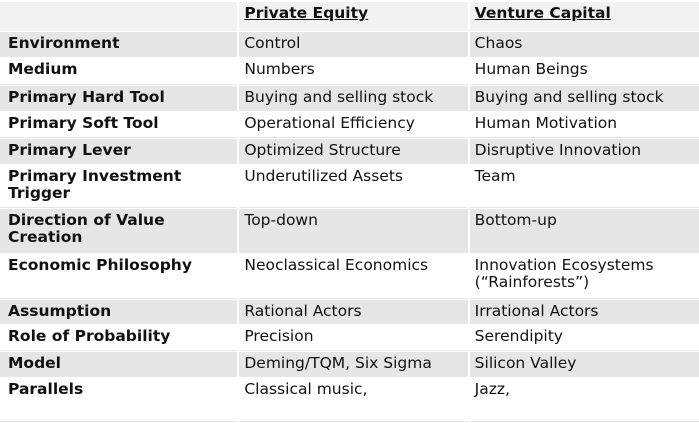 The height and width of the screenshot is (423, 699). I want to click on row-label: Role of Probability, so click(119, 338).